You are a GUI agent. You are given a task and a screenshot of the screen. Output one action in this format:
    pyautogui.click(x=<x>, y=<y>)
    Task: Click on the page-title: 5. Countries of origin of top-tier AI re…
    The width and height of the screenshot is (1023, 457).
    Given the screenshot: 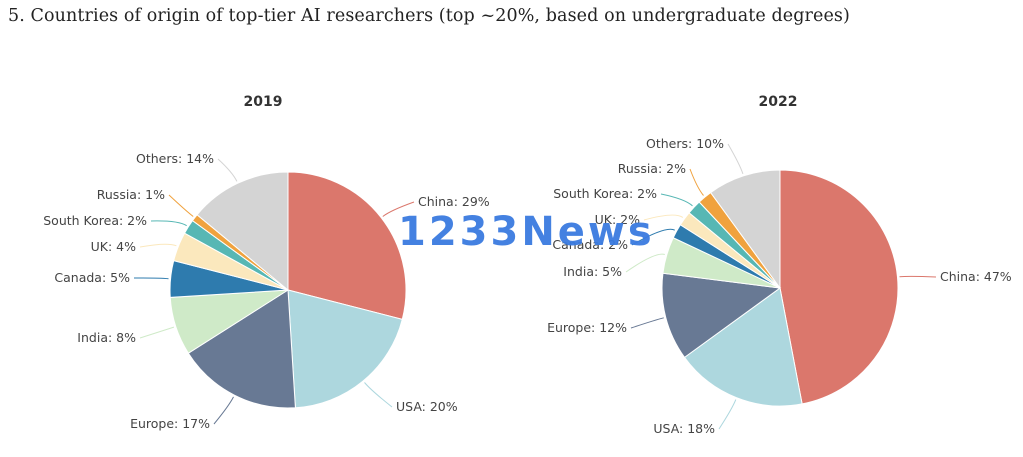 What is the action you would take?
    pyautogui.click(x=429, y=16)
    